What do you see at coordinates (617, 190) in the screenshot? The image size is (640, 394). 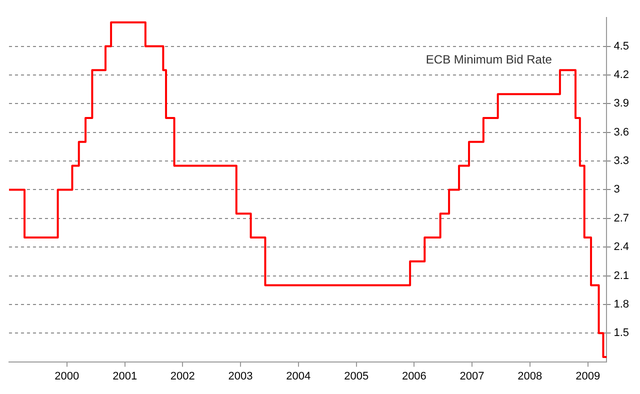 I see `y-tick-label: 3` at bounding box center [617, 190].